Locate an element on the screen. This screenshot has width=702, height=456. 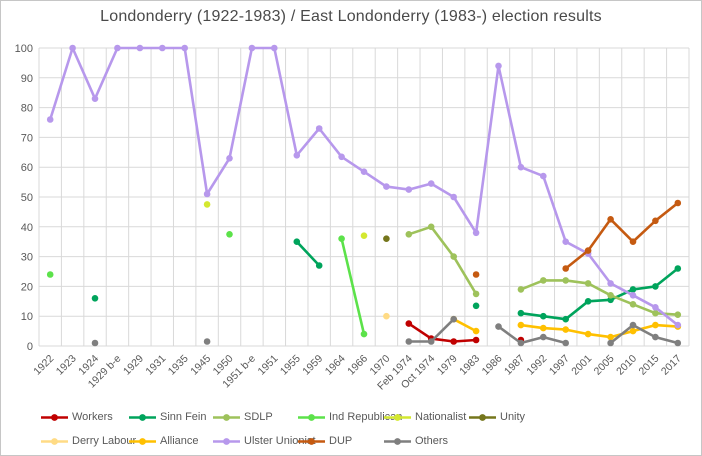
legend-item-ulster-unionist: Ulster Unionist is located at coordinates (264, 441).